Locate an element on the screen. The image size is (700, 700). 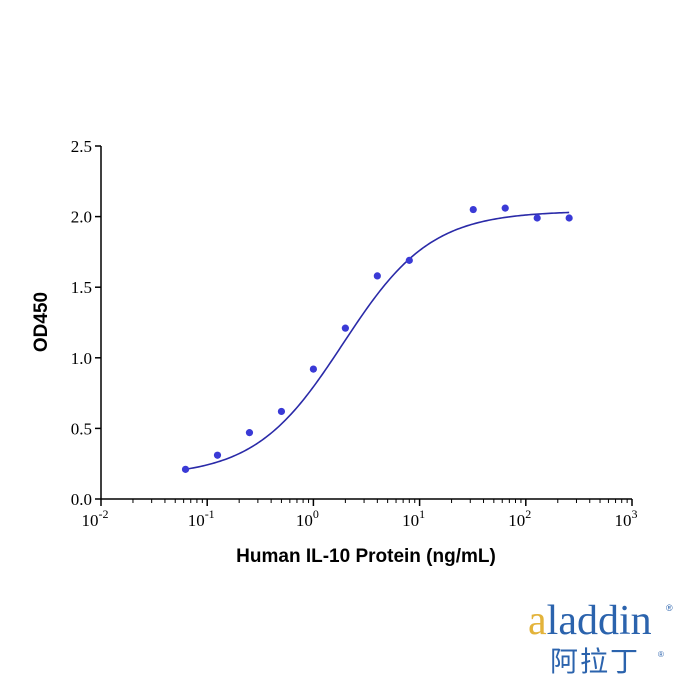
y-tick-label: 0.0 is located at coordinates (81, 499).